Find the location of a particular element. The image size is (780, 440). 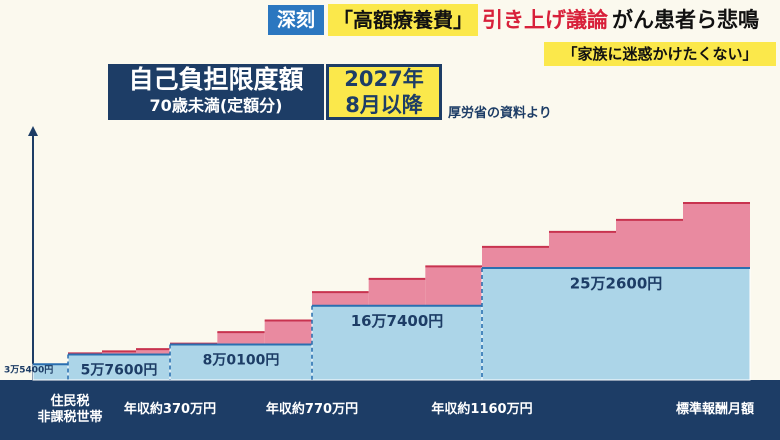

chart-title: 自己負担限度額 is located at coordinates (216, 79).